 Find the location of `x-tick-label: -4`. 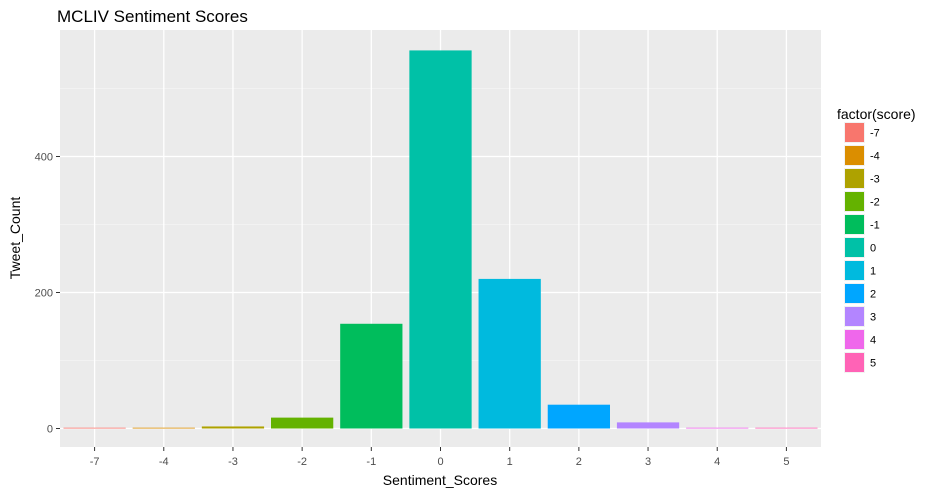

x-tick-label: -4 is located at coordinates (164, 462).